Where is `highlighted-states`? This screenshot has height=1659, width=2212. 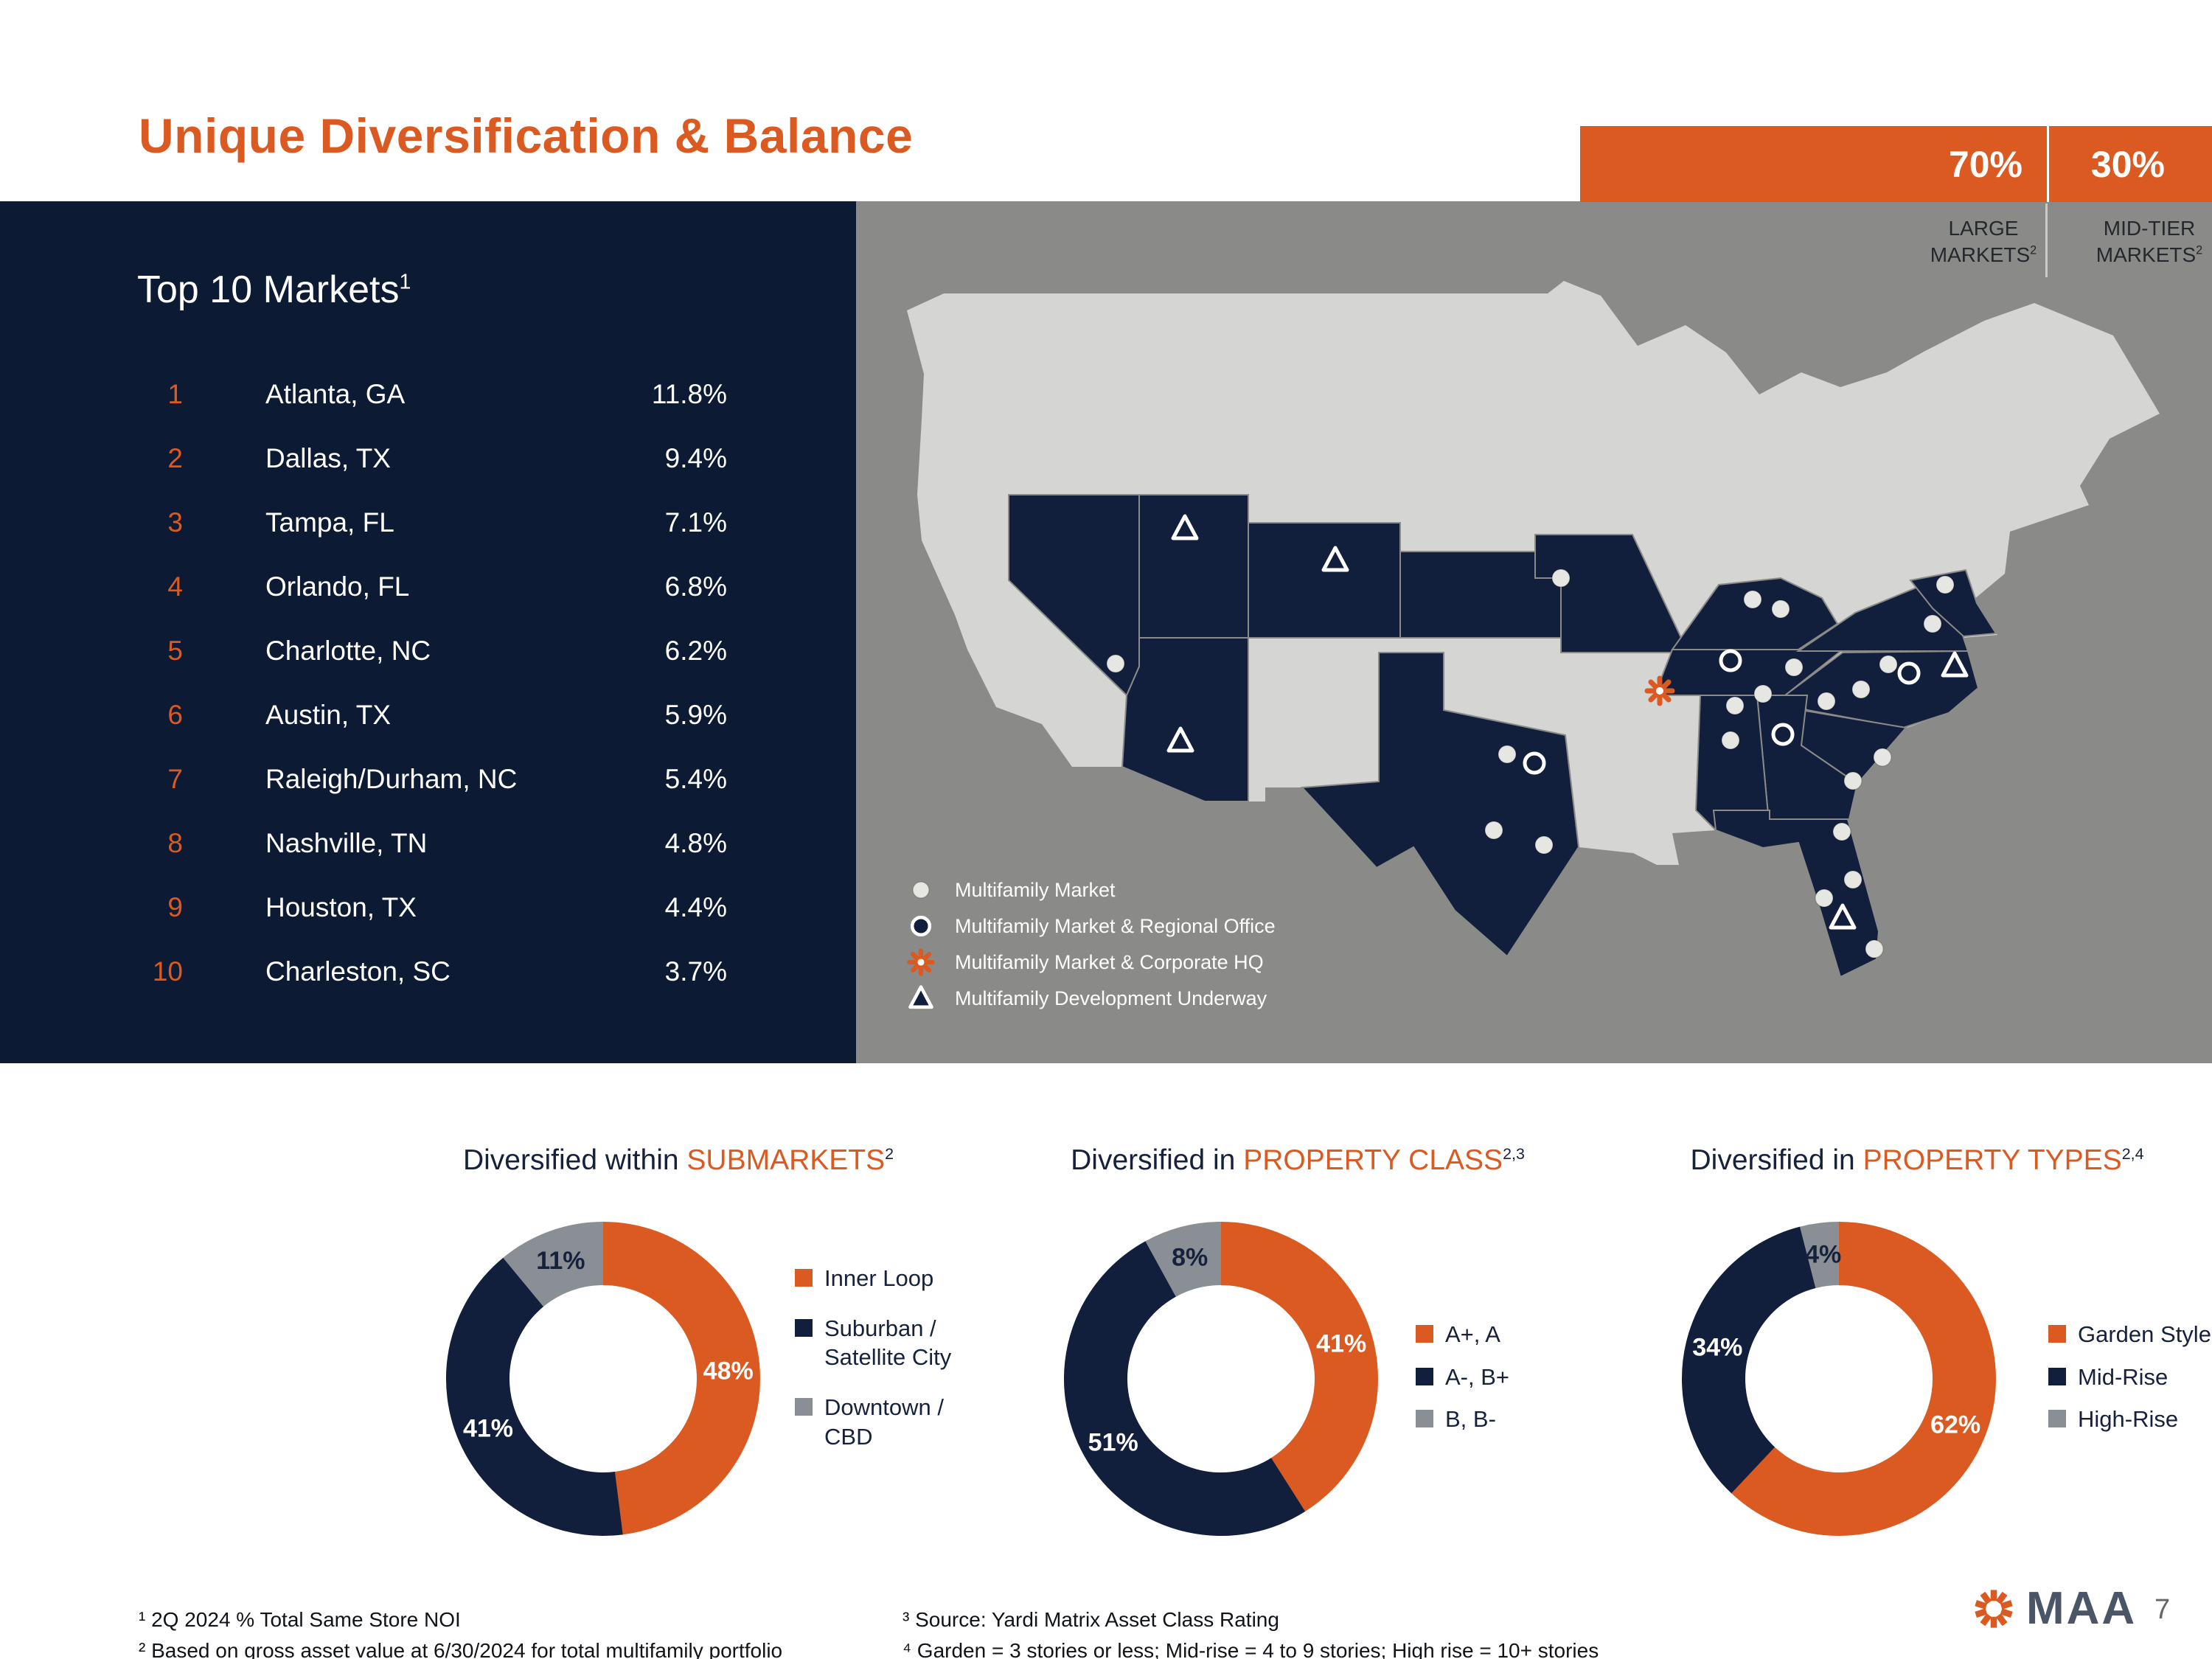
highlighted-states is located at coordinates (1502, 736).